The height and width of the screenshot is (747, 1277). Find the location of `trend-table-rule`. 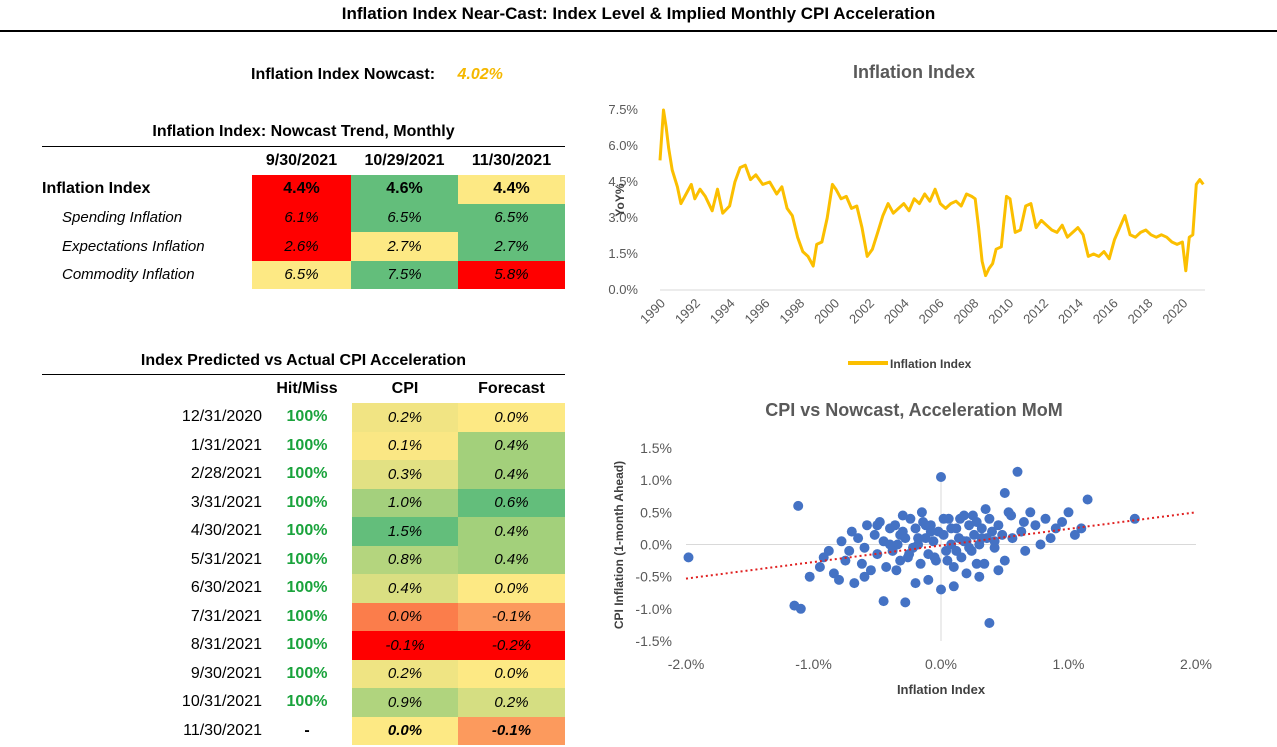

trend-table-rule is located at coordinates (303, 146).